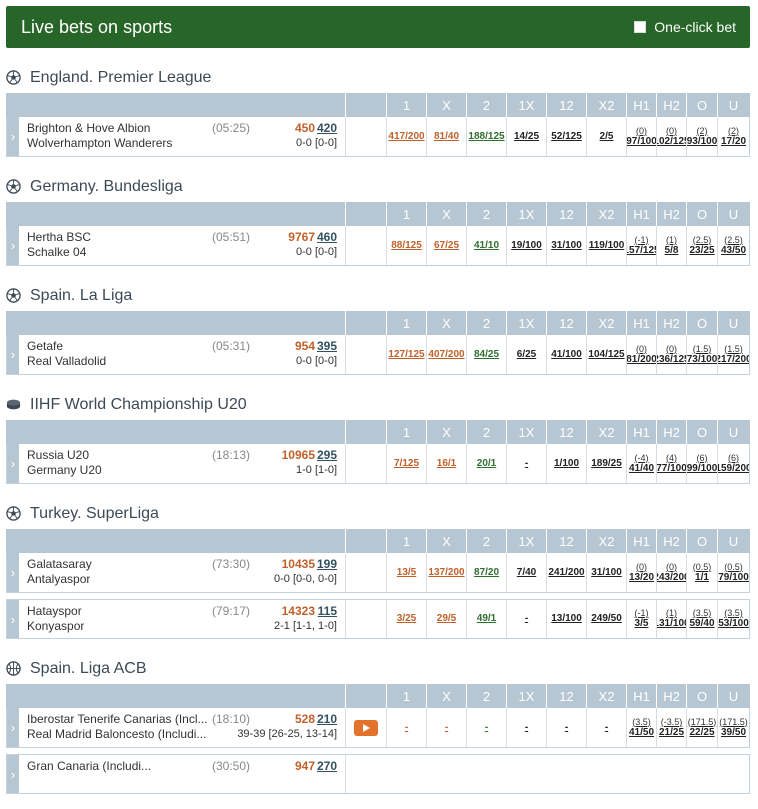 The height and width of the screenshot is (809, 758). I want to click on odds-cell: (2) 17/20, so click(733, 136).